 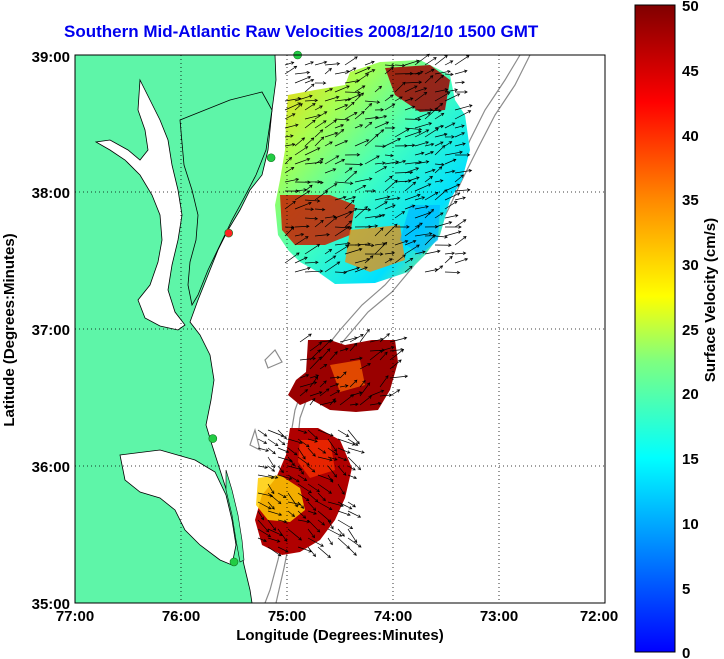 What do you see at coordinates (9, 329) in the screenshot?
I see `y-axis-label: Latitude (Degrees:Minutes)` at bounding box center [9, 329].